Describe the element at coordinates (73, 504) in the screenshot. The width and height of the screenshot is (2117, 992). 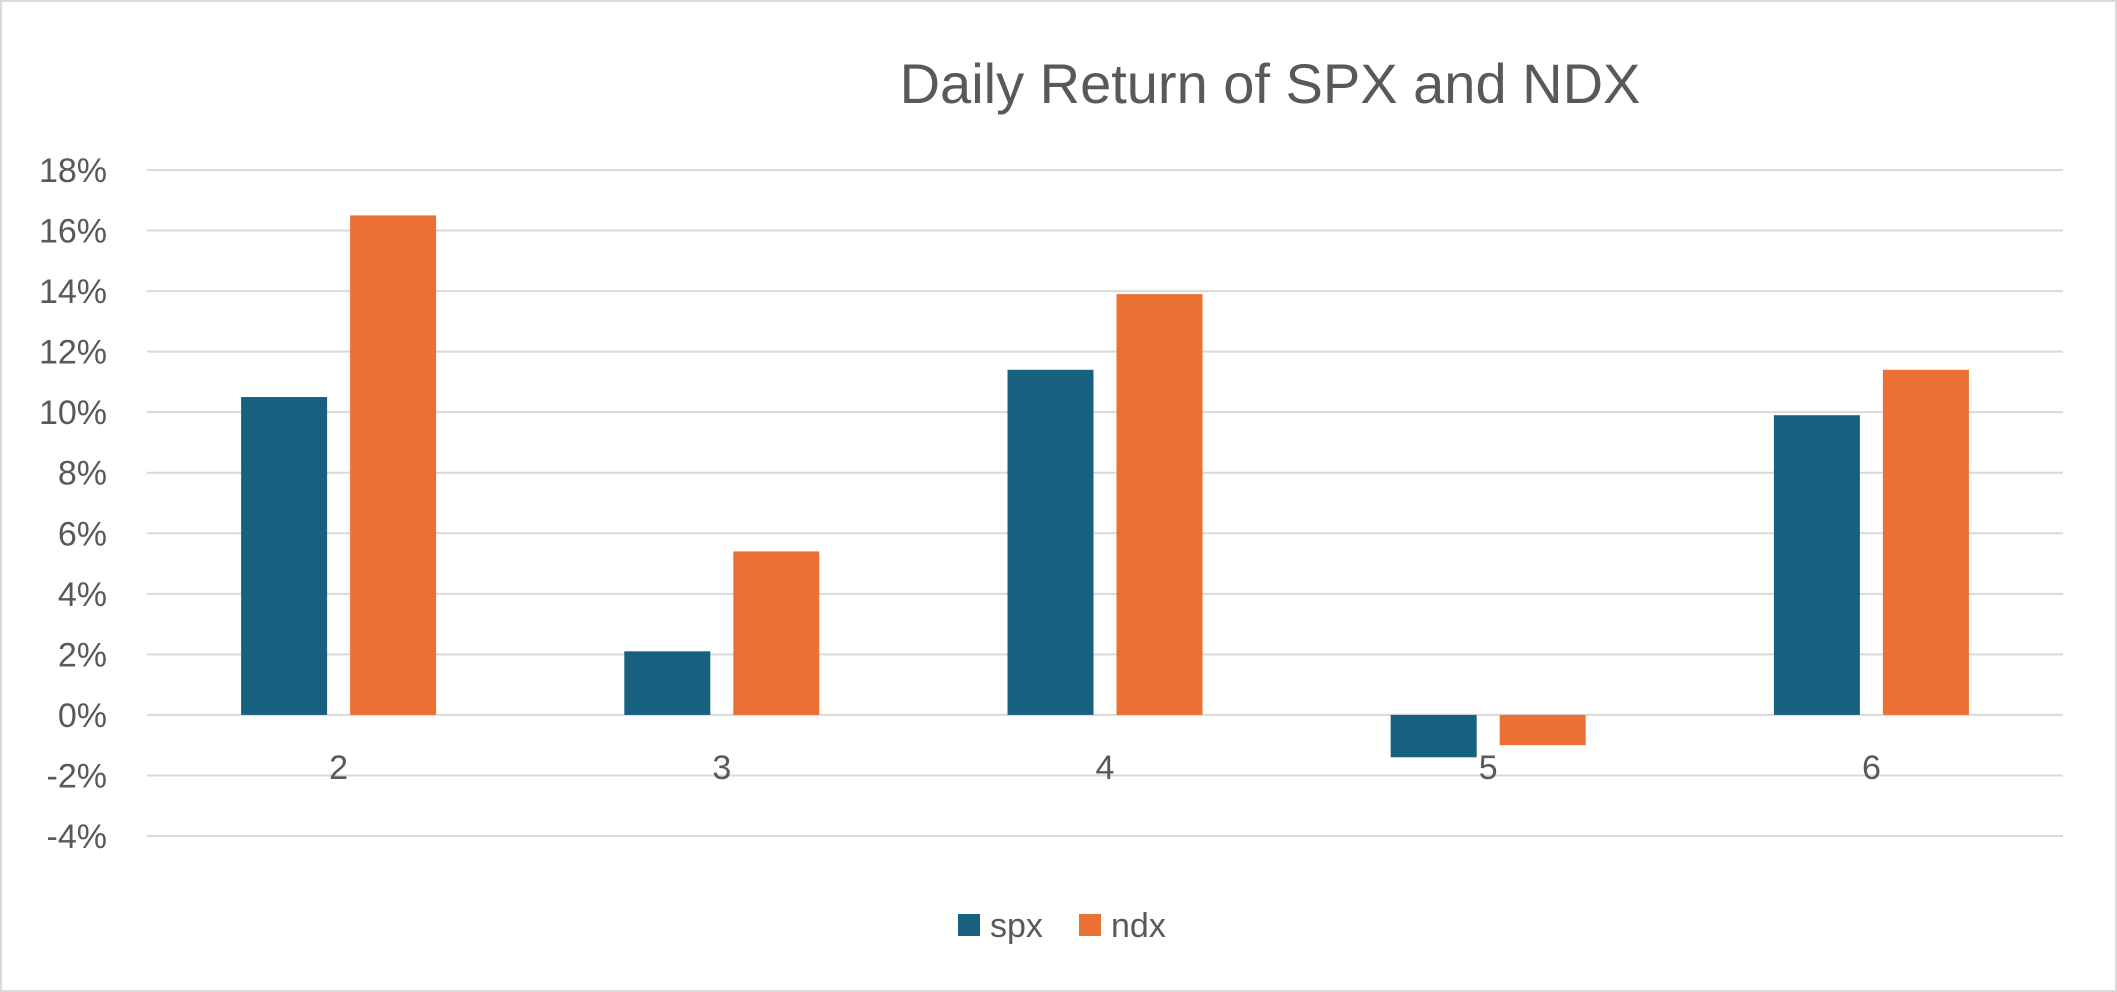
I see `y-axis-ticks: 18% 16% 14% 12% 10% 8% 6% 4% 2% 0% -2% -4%` at that location.